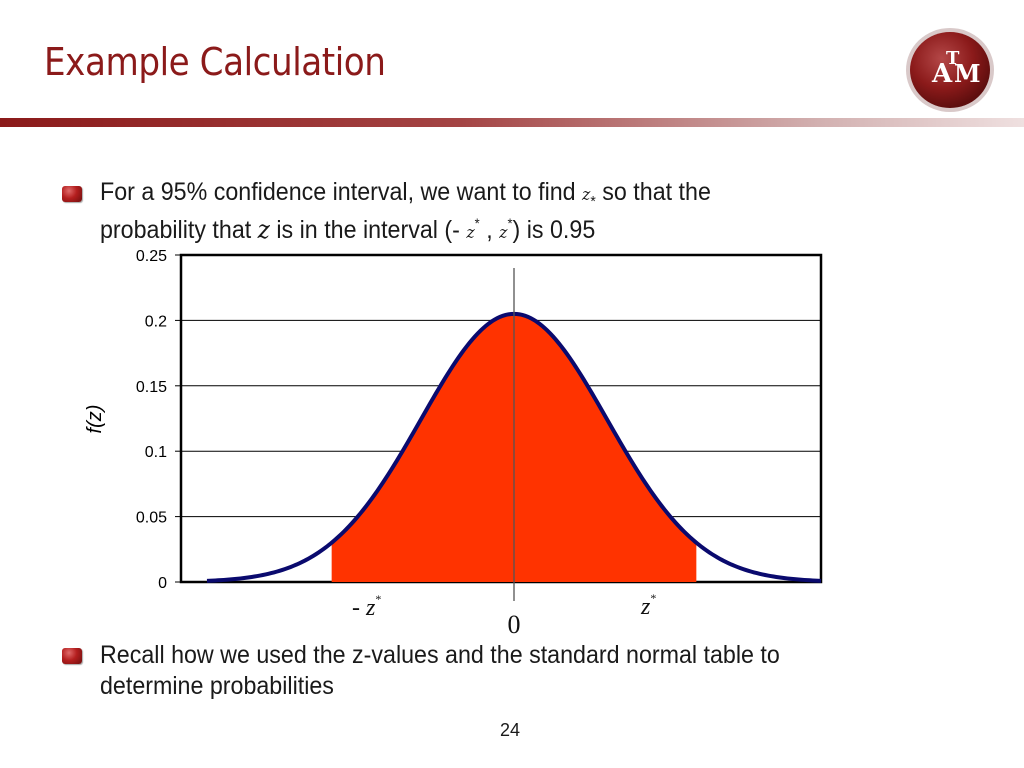 The width and height of the screenshot is (1024, 768). Describe the element at coordinates (366, 606) in the screenshot. I see `neg-z-star-label: - z*` at that location.